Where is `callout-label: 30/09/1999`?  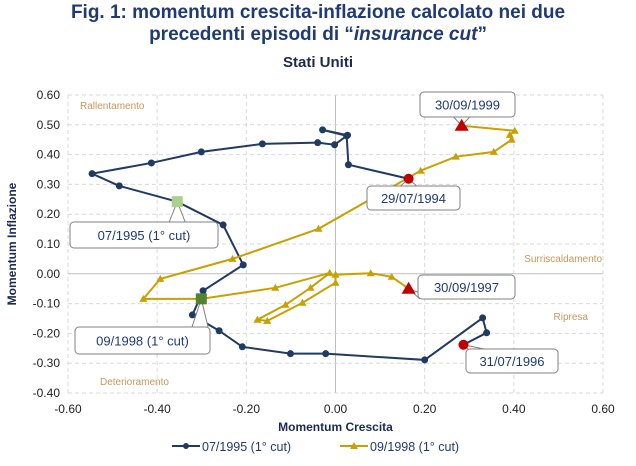 callout-label: 30/09/1999 is located at coordinates (467, 105).